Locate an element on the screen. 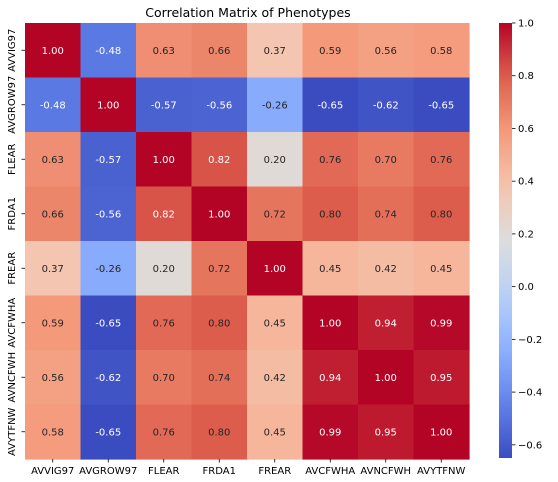 Image resolution: width=558 pixels, height=482 pixels. y-tick-label: AVGROW97 is located at coordinates (12, 105).